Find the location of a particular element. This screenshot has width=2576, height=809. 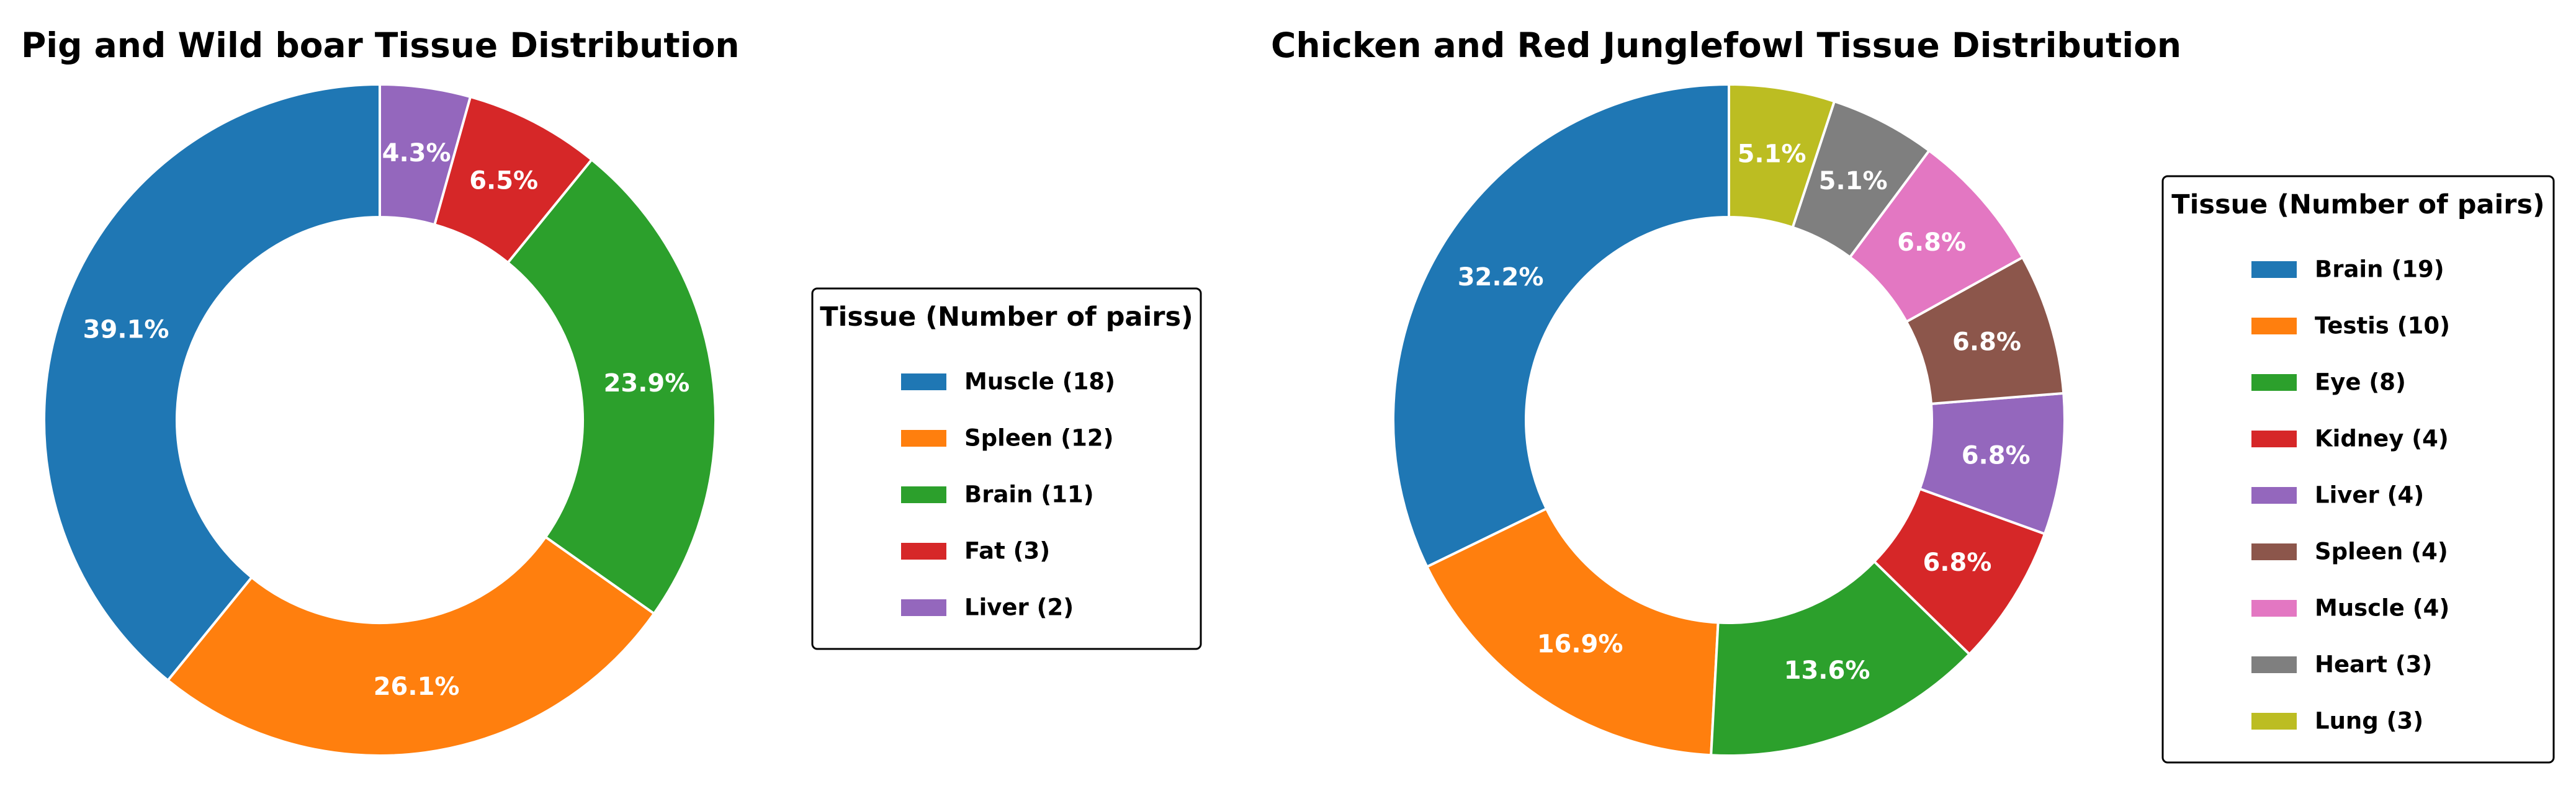

pct-label-heart: 5.1% is located at coordinates (1853, 181).